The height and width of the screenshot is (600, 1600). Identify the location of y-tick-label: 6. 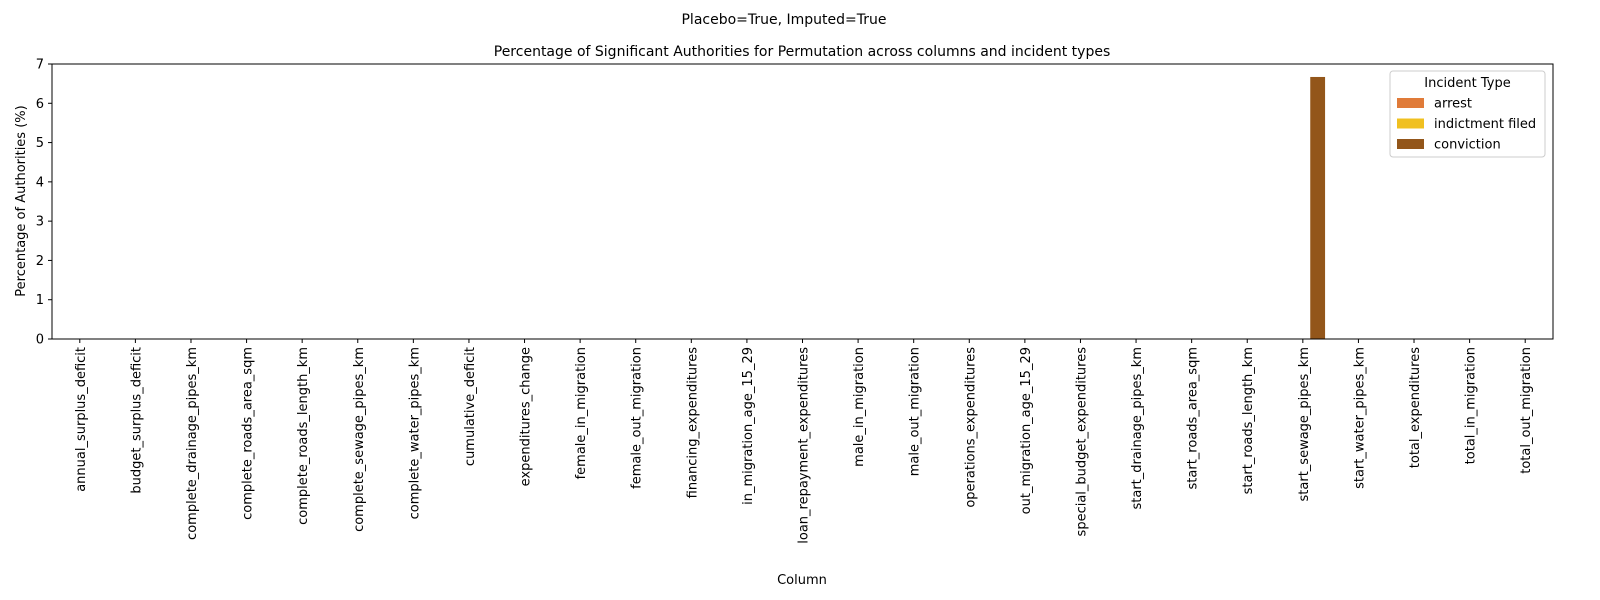
(40, 104).